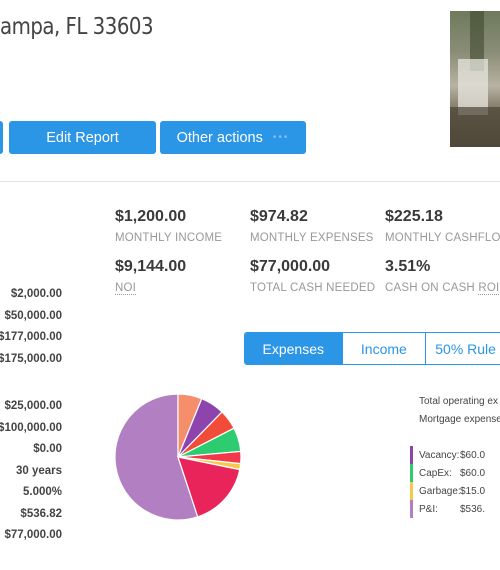  I want to click on metric-monthly-income: $1,200.00 MONTHLY INCOME, so click(168, 226).